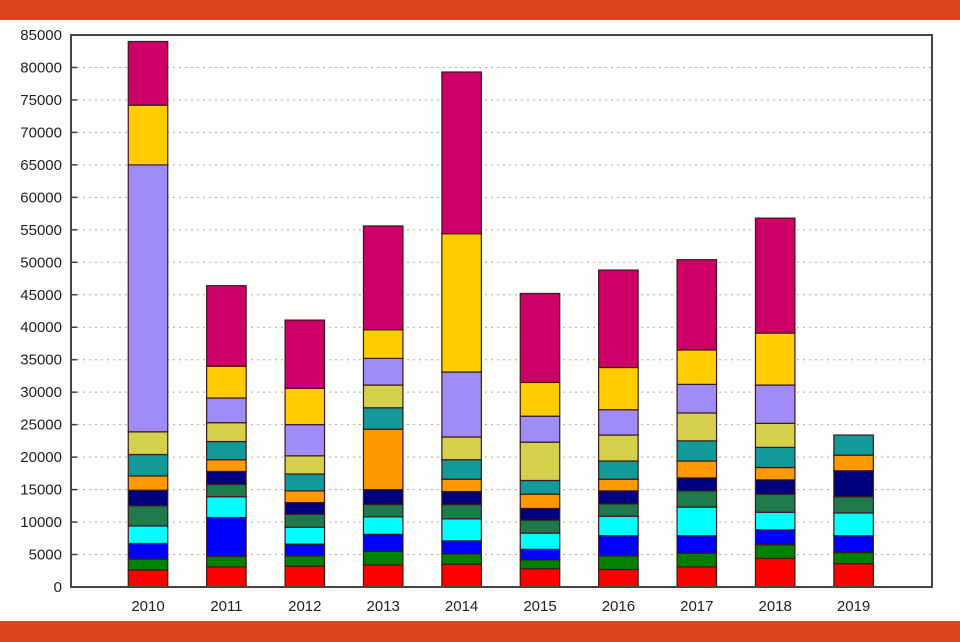  Describe the element at coordinates (540, 578) in the screenshot. I see `bar-segment-2015-s1` at that location.